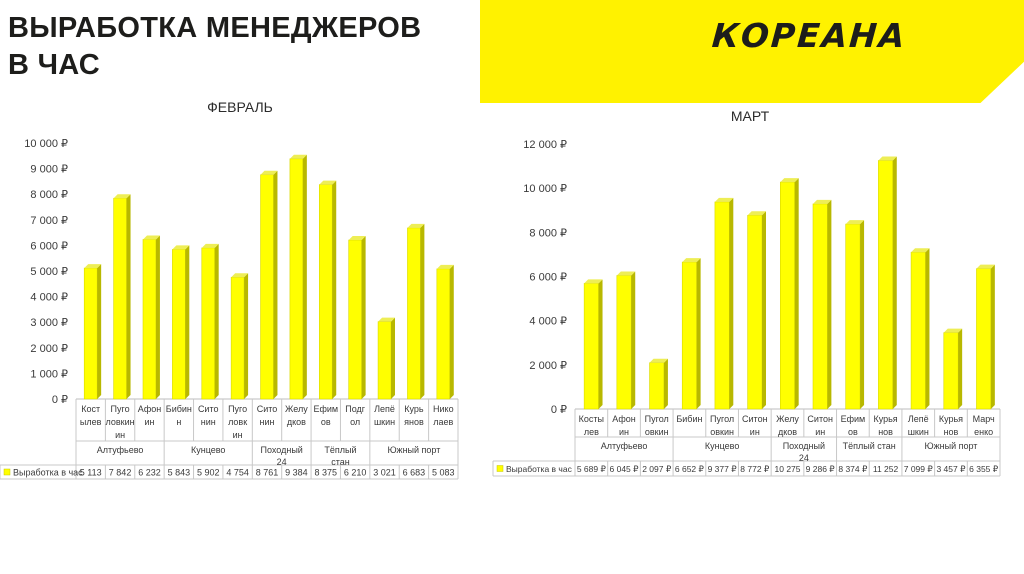  I want to click on x-category-label: Пугол, so click(722, 419).